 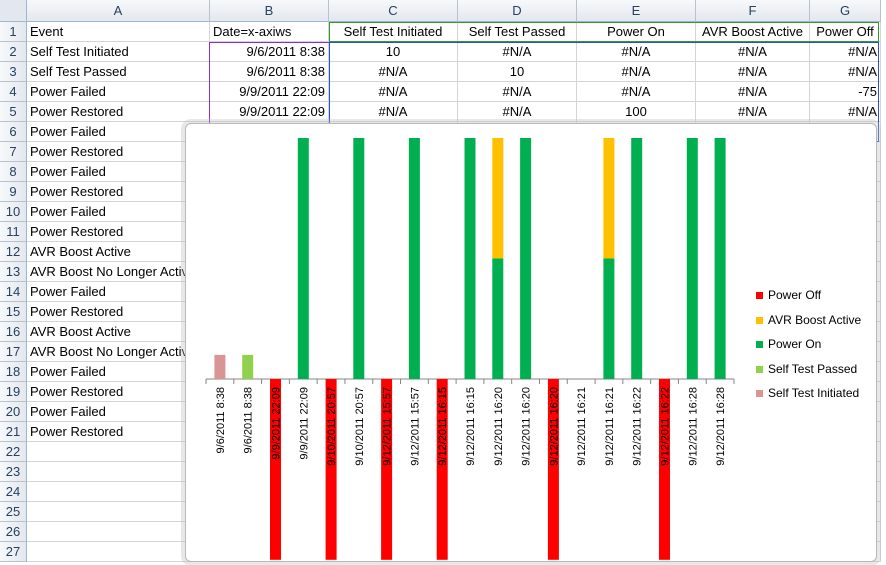 I want to click on bar-self-test-passed, so click(x=248, y=366).